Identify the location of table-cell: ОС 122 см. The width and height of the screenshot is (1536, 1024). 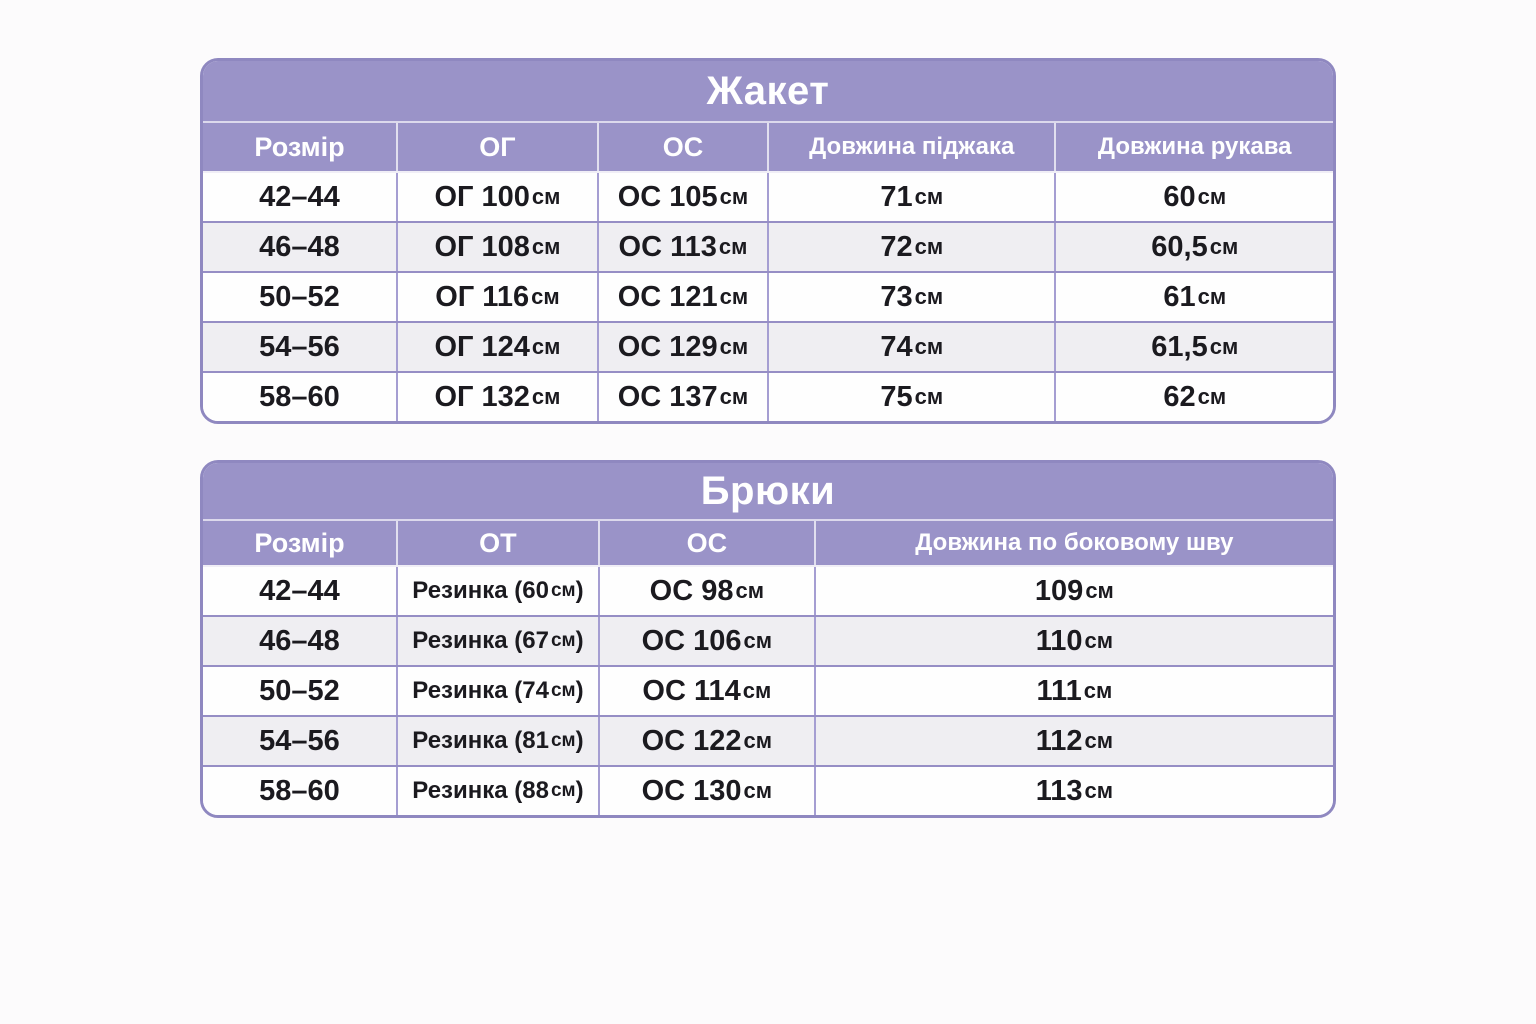
(705, 741).